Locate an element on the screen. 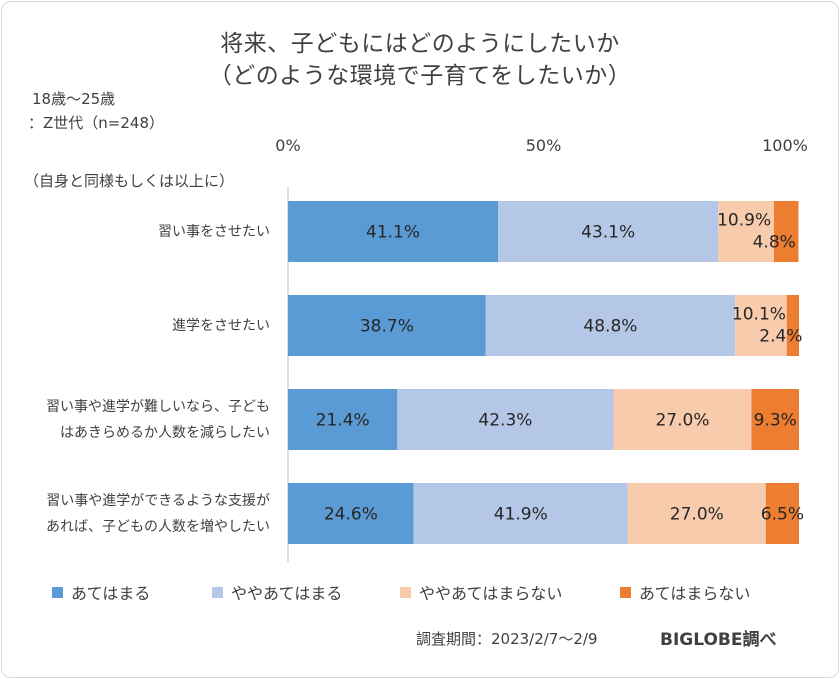 This screenshot has height=679, width=840. data-label: 43.1% is located at coordinates (608, 233).